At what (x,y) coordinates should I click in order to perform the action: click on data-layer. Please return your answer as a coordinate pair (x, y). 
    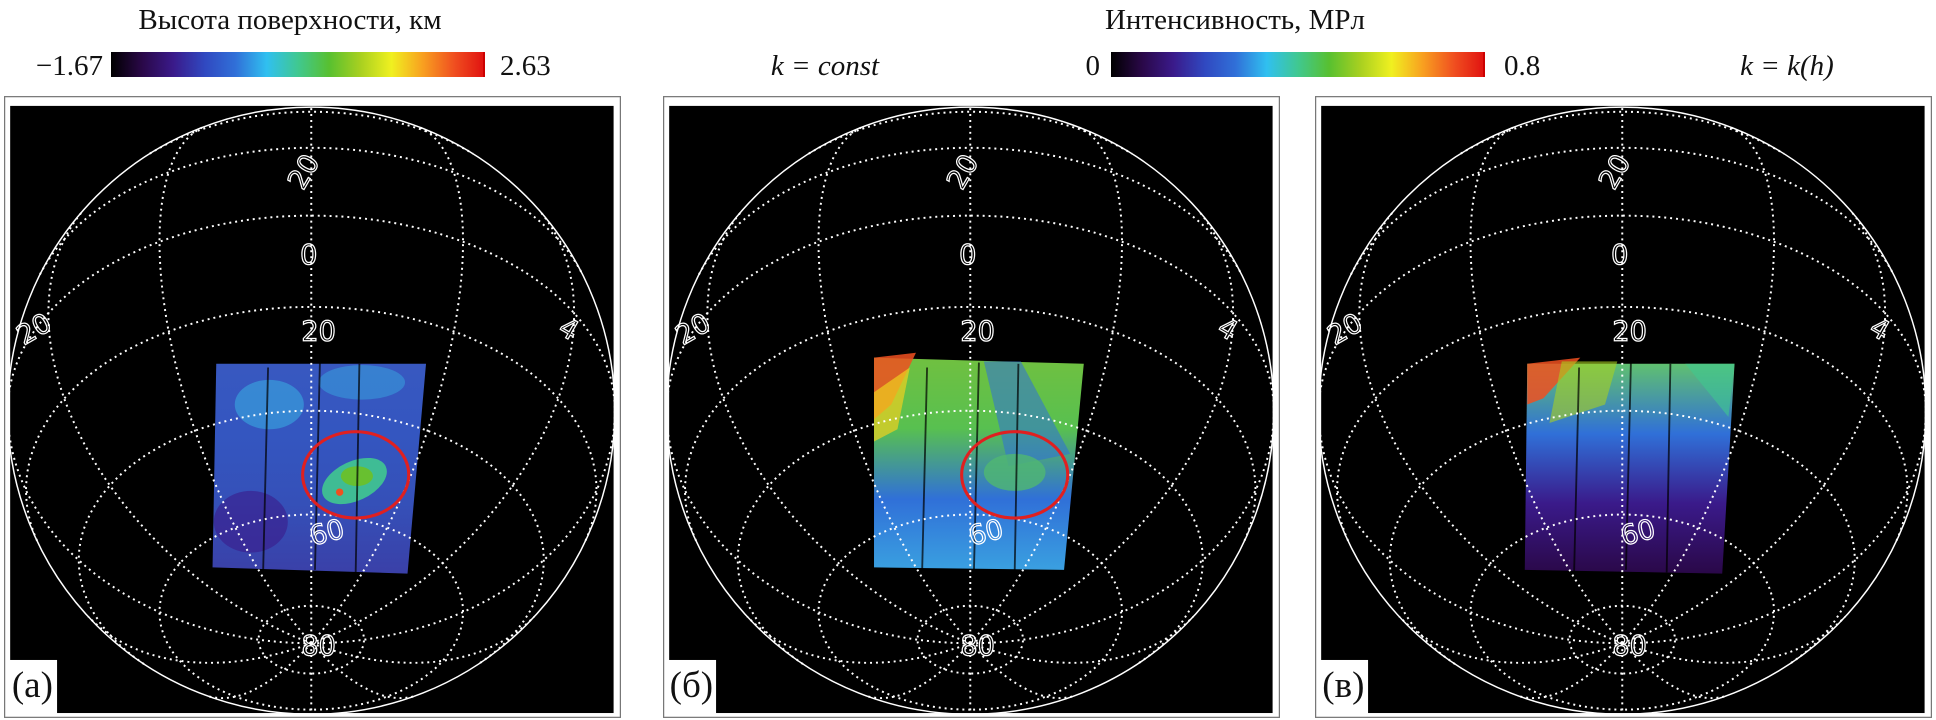
    Looking at the image, I should click on (1629, 465).